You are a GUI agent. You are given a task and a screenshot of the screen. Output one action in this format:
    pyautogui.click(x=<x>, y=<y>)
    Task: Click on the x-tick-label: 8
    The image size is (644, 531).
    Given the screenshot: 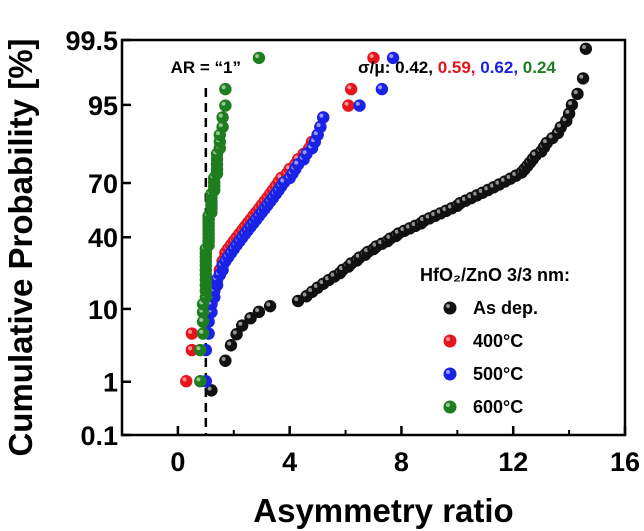 What is the action you would take?
    pyautogui.click(x=401, y=462)
    